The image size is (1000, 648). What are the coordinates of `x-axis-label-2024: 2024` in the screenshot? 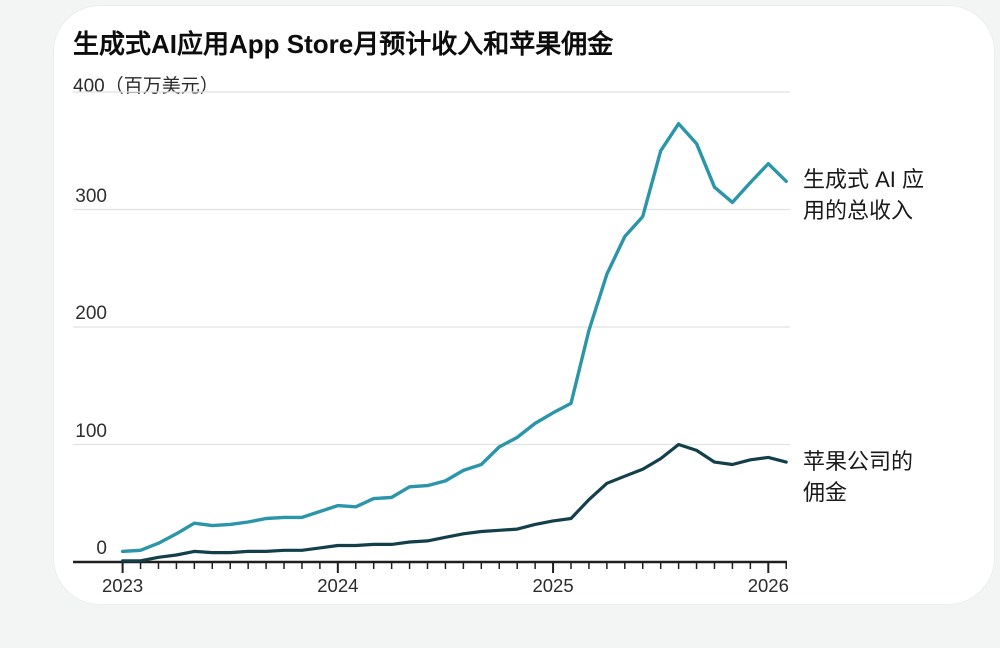 It's located at (338, 585).